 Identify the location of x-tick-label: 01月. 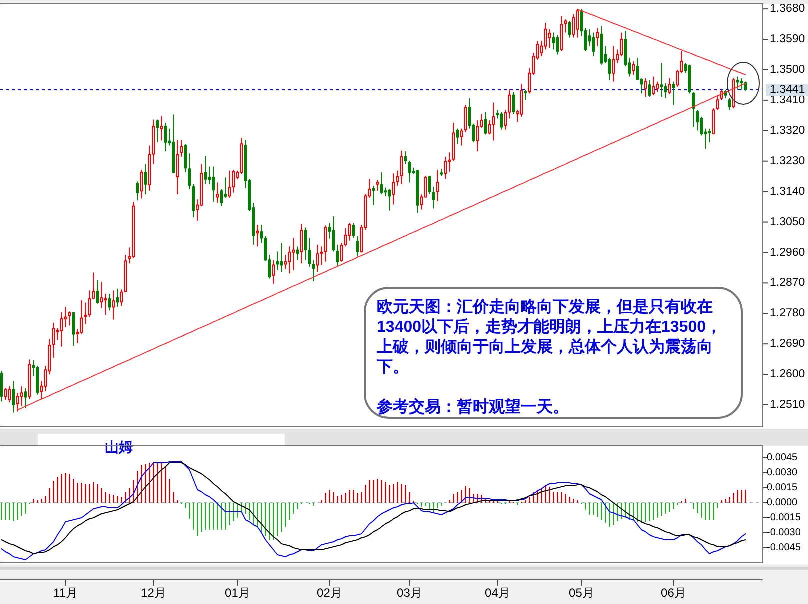
(237, 593).